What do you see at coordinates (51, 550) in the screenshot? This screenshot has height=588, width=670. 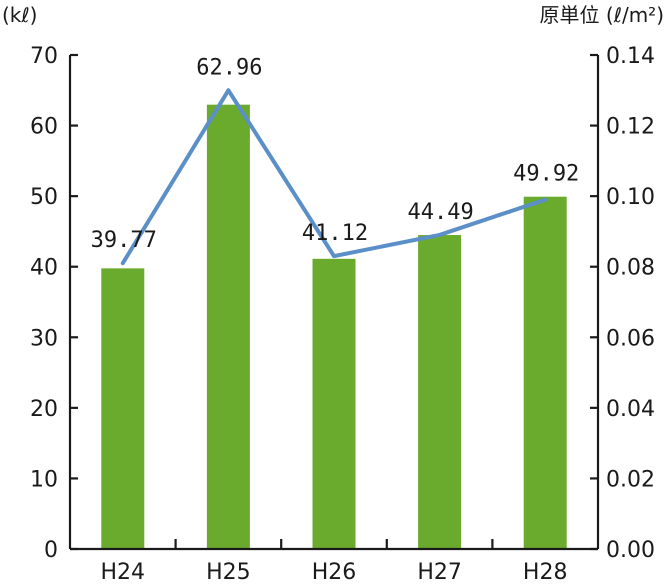 I see `left-tick-label: 0` at bounding box center [51, 550].